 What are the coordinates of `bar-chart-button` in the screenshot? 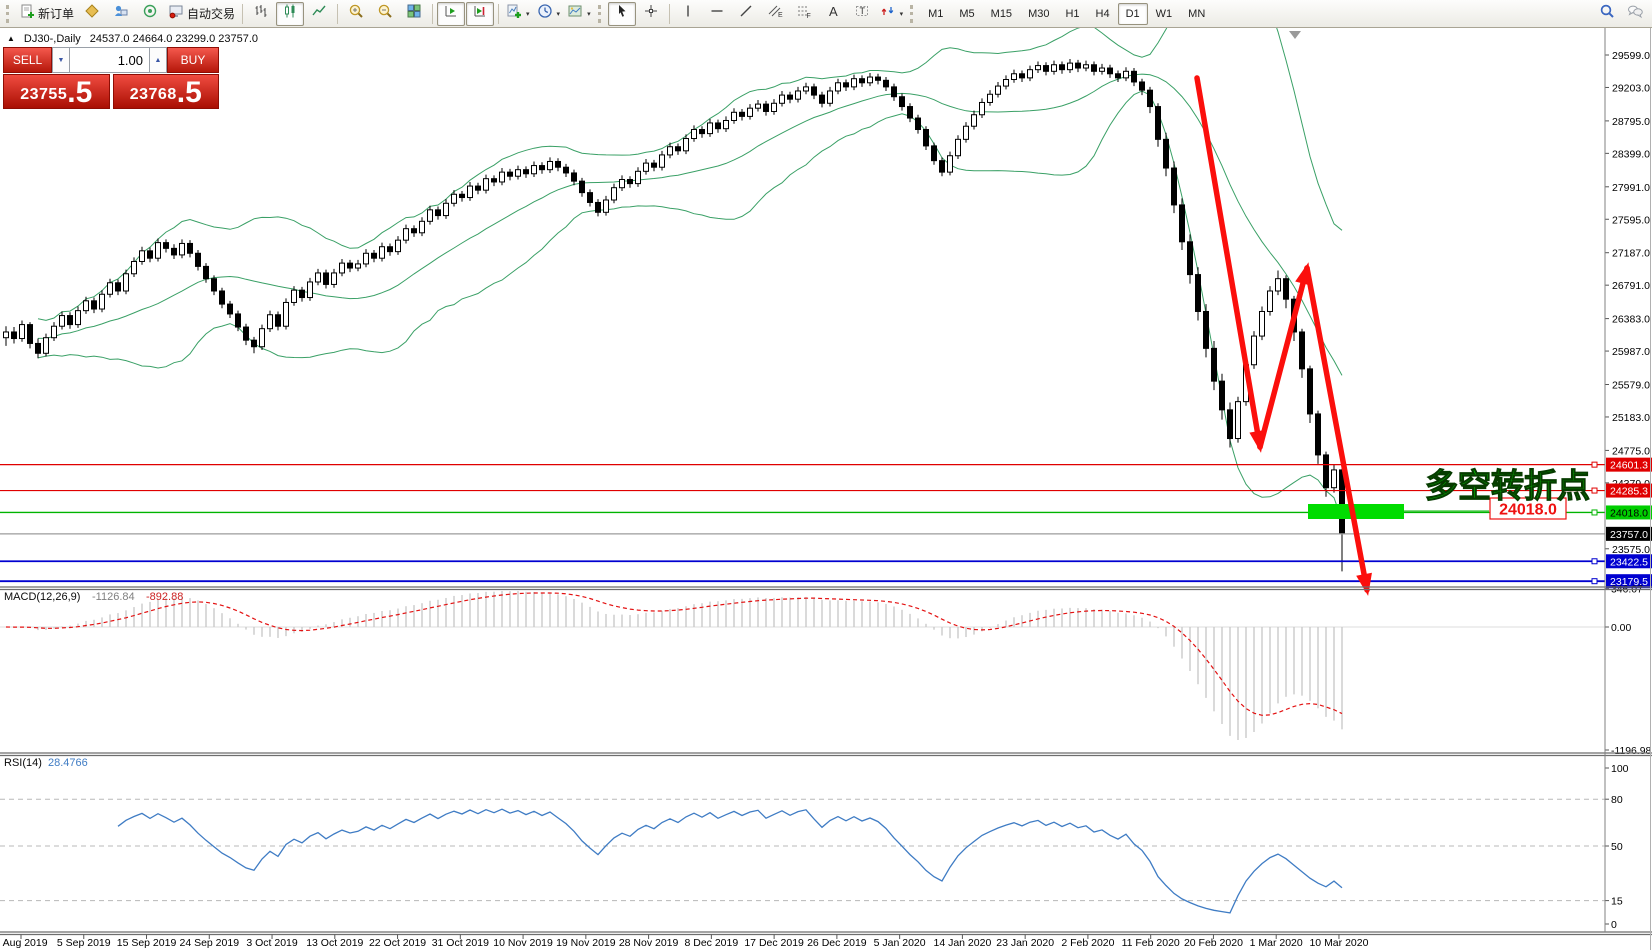 It's located at (261, 14).